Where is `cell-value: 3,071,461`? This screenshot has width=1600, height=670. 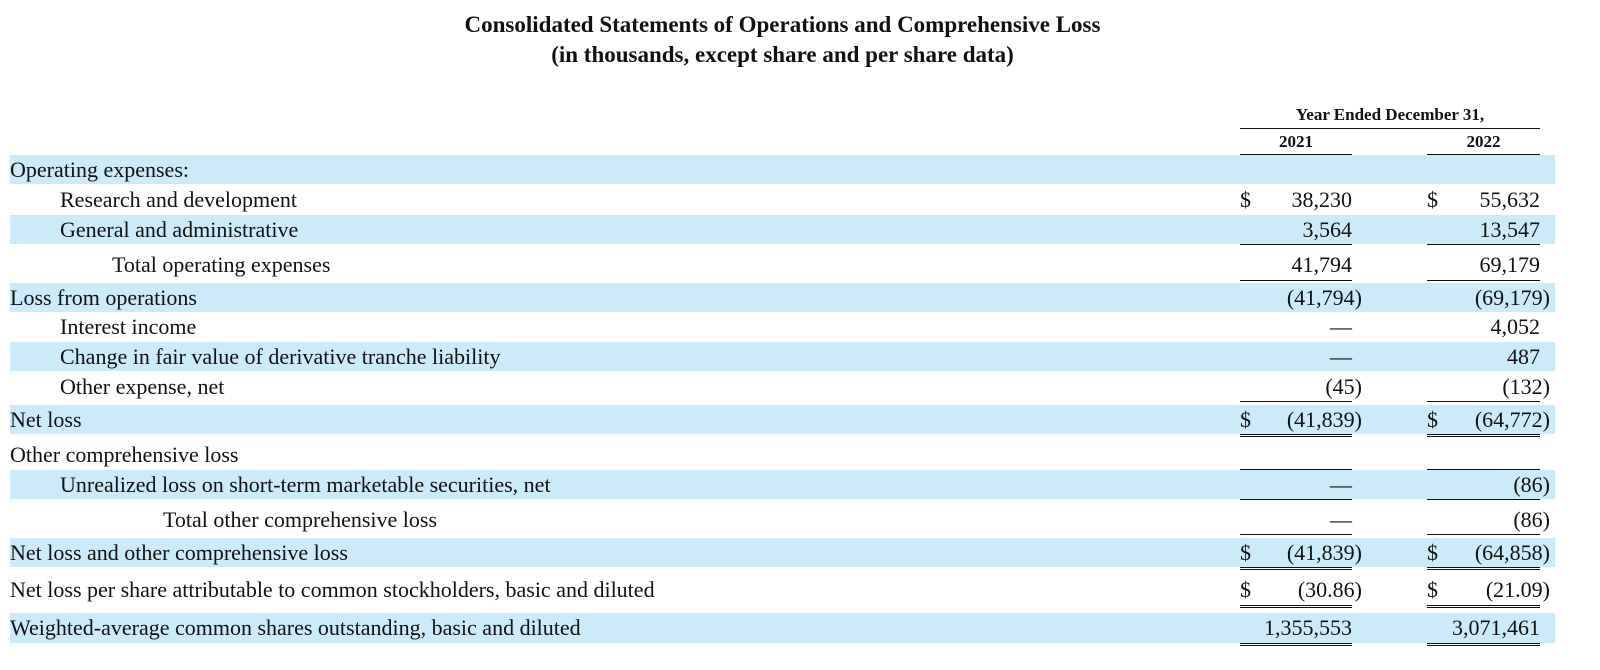 cell-value: 3,071,461 is located at coordinates (1496, 627).